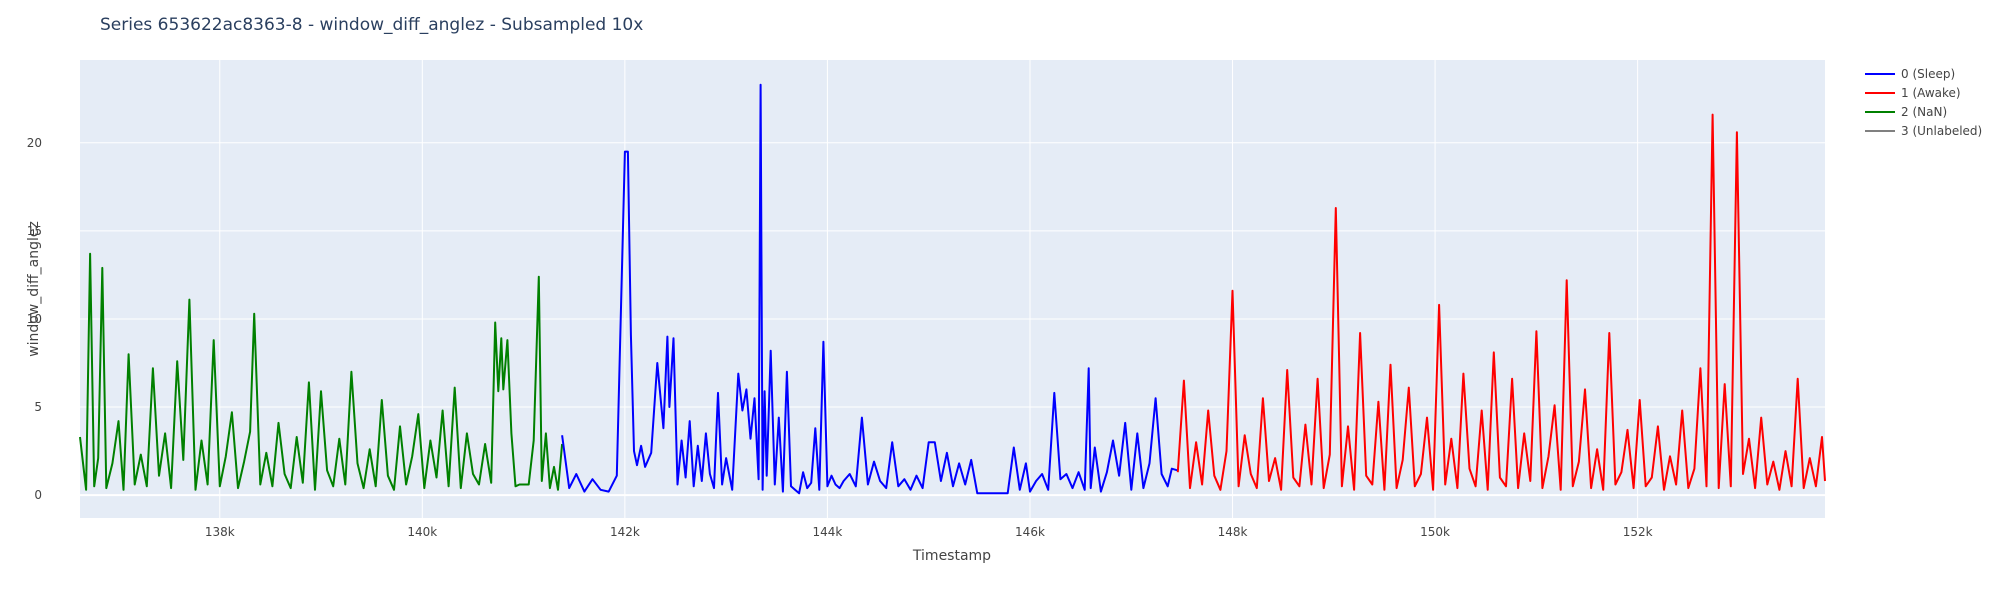 The height and width of the screenshot is (600, 2000). What do you see at coordinates (1924, 112) in the screenshot?
I see `legend-label: 2 (NaN)` at bounding box center [1924, 112].